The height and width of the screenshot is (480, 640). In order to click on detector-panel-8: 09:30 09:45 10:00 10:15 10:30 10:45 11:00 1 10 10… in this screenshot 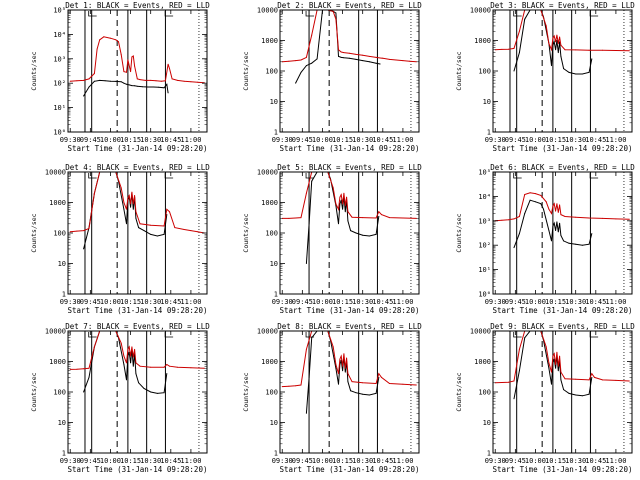, I will do `click(332, 398)`.